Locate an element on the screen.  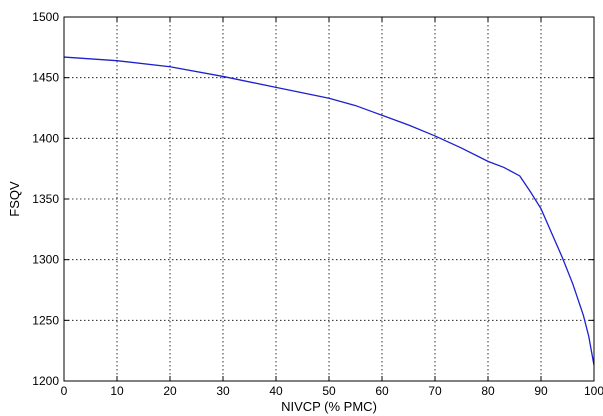
x-tick-label: 90 is located at coordinates (541, 391).